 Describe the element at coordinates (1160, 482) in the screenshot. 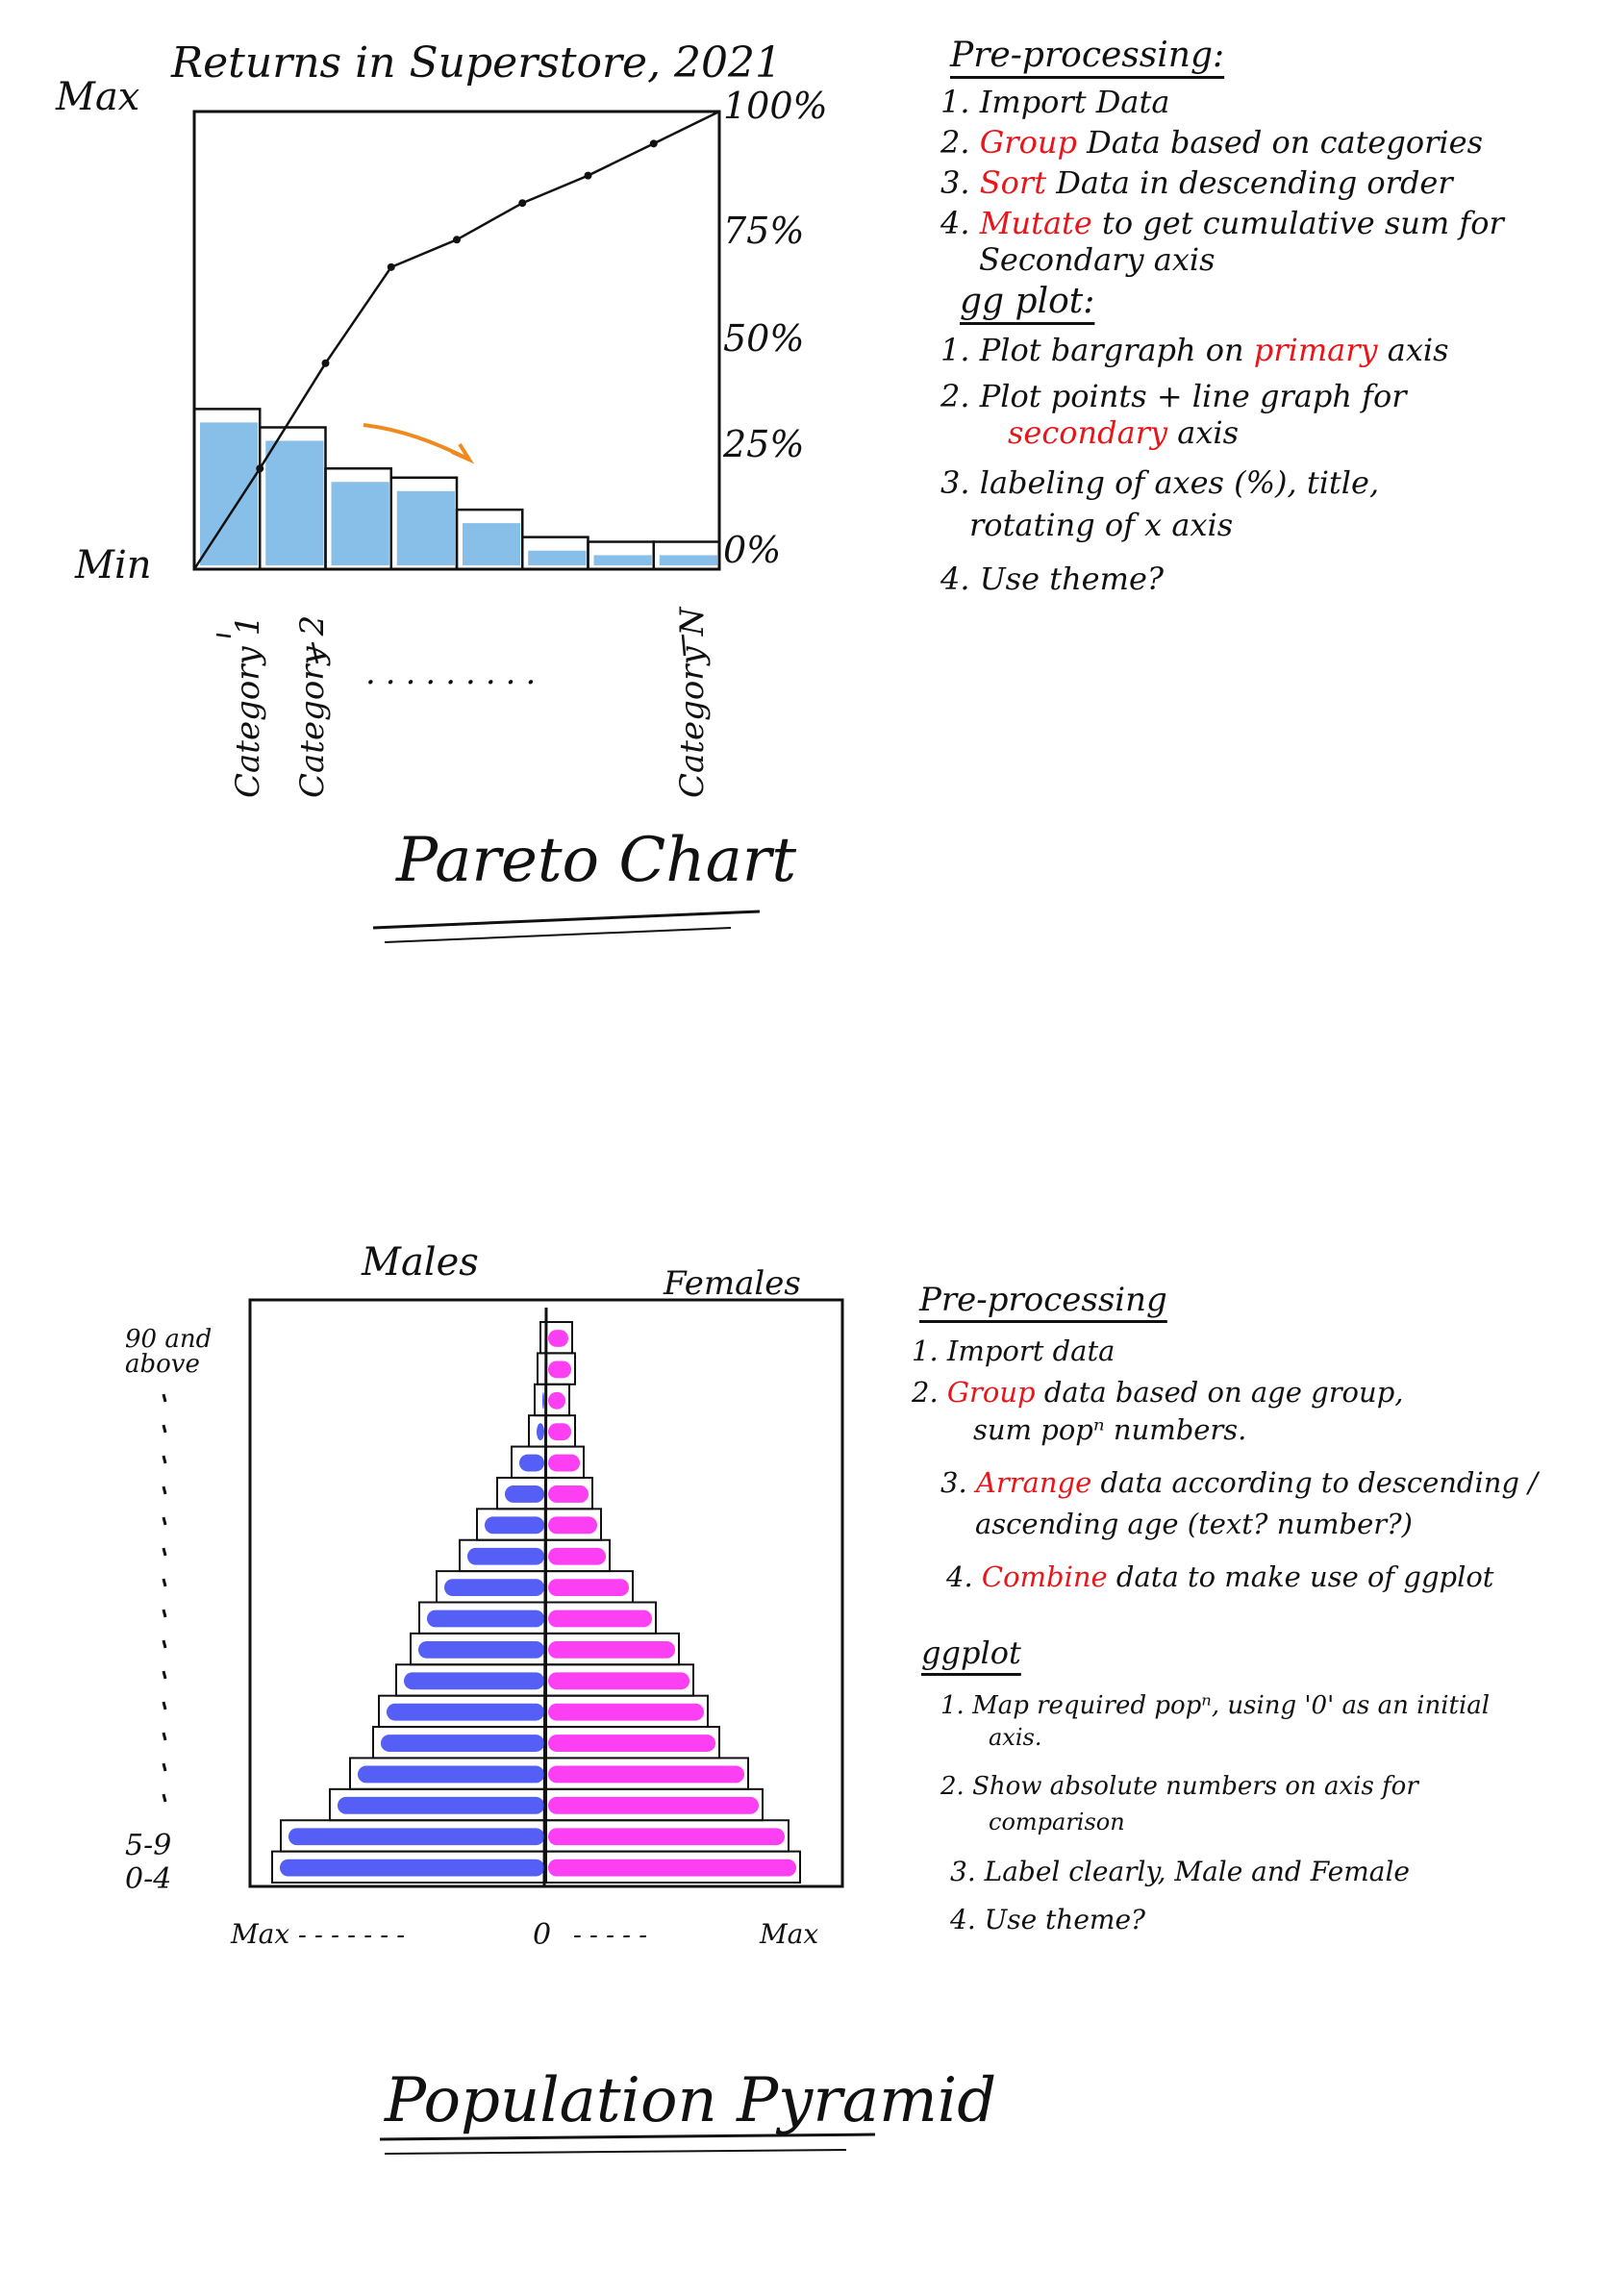

I see `pareto-gg-item-3: 3. labeling of axes (%), title,` at that location.